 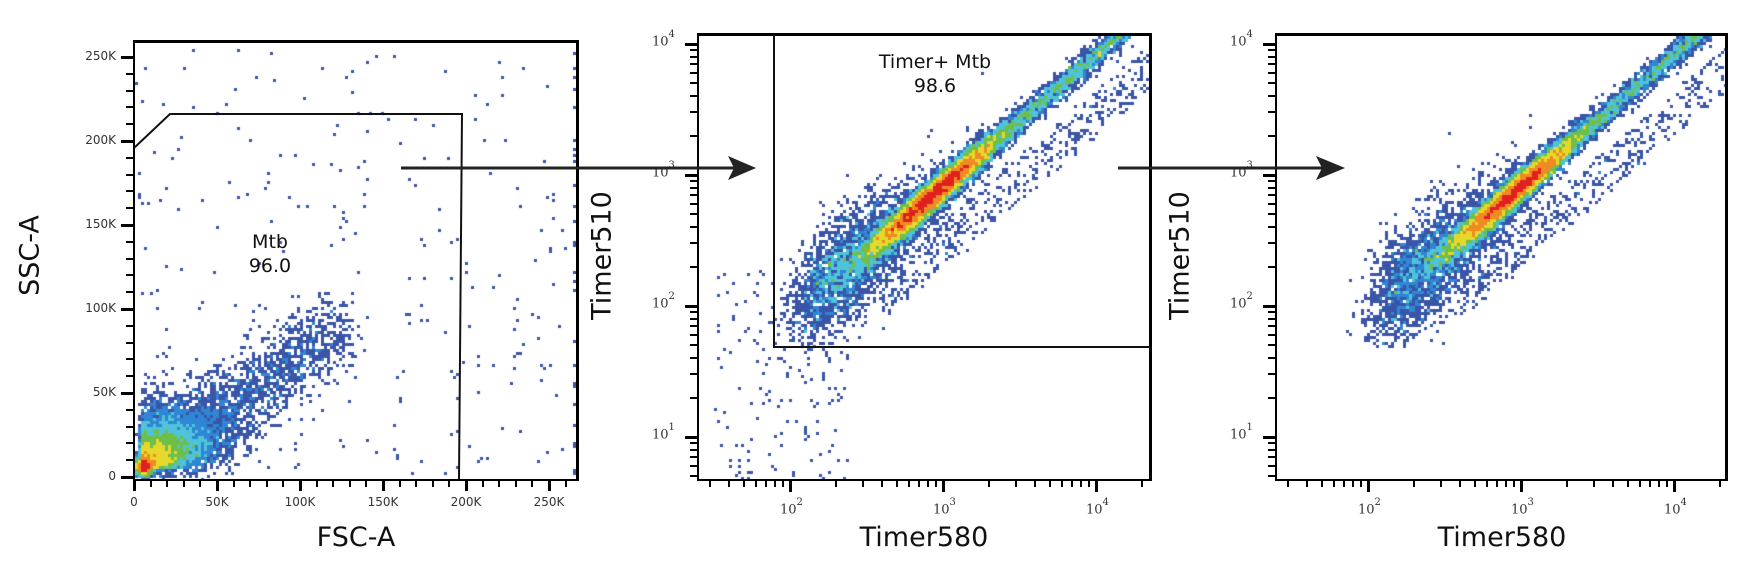 What do you see at coordinates (1231, 168) in the screenshot?
I see `arrow-icon` at bounding box center [1231, 168].